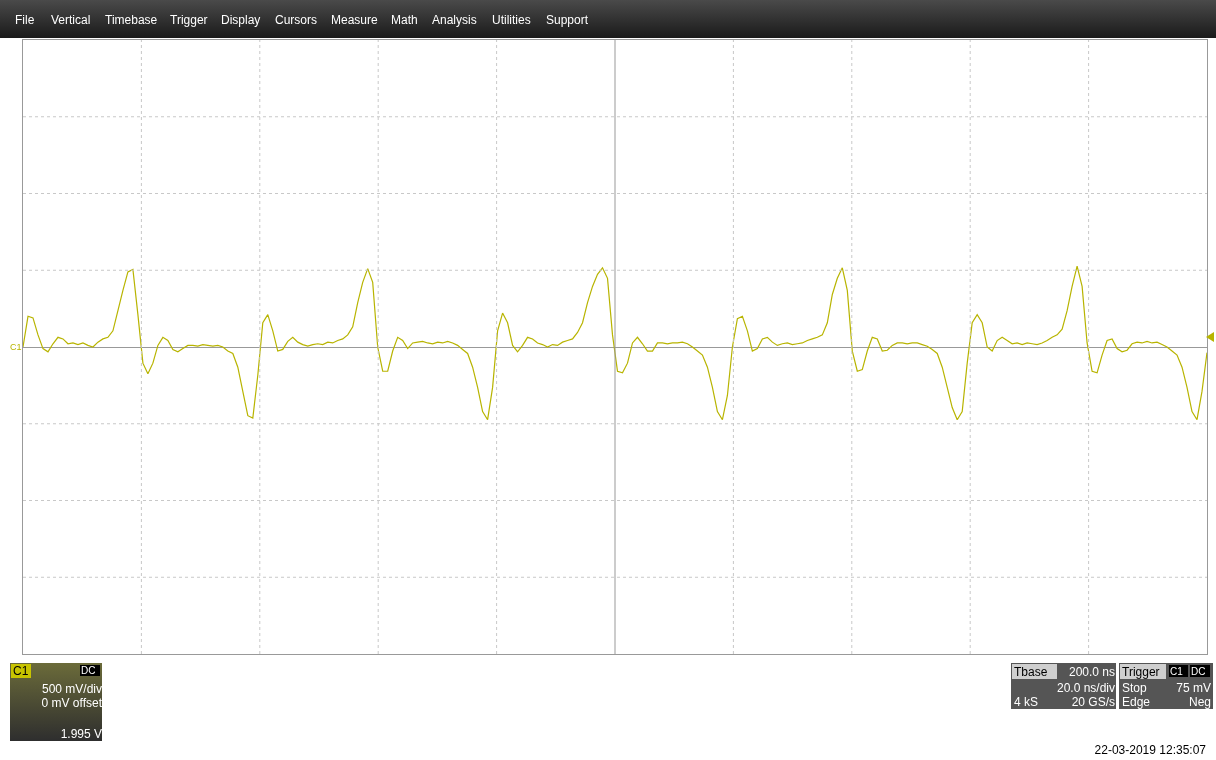 The height and width of the screenshot is (760, 1216). Describe the element at coordinates (1085, 688) in the screenshot. I see `text: 20.0 ns/div` at that location.